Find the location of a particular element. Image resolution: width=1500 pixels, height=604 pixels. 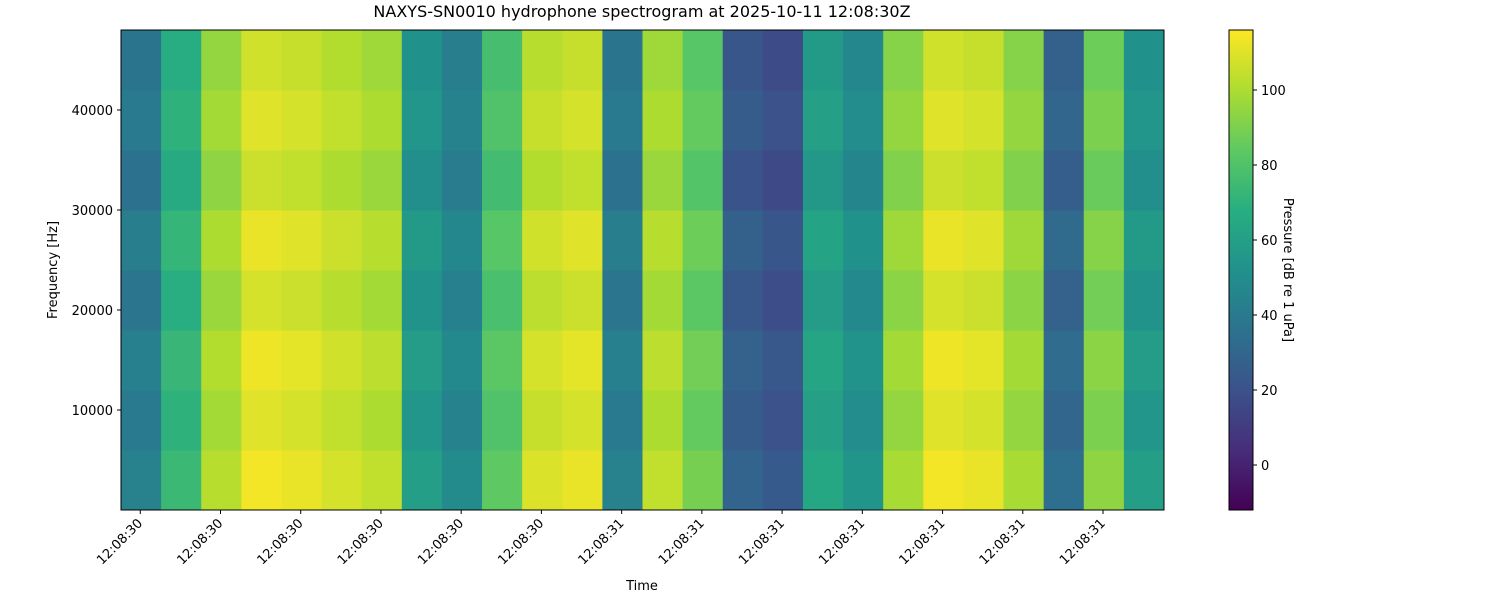

y-tick-label: 20000 is located at coordinates (92, 311).